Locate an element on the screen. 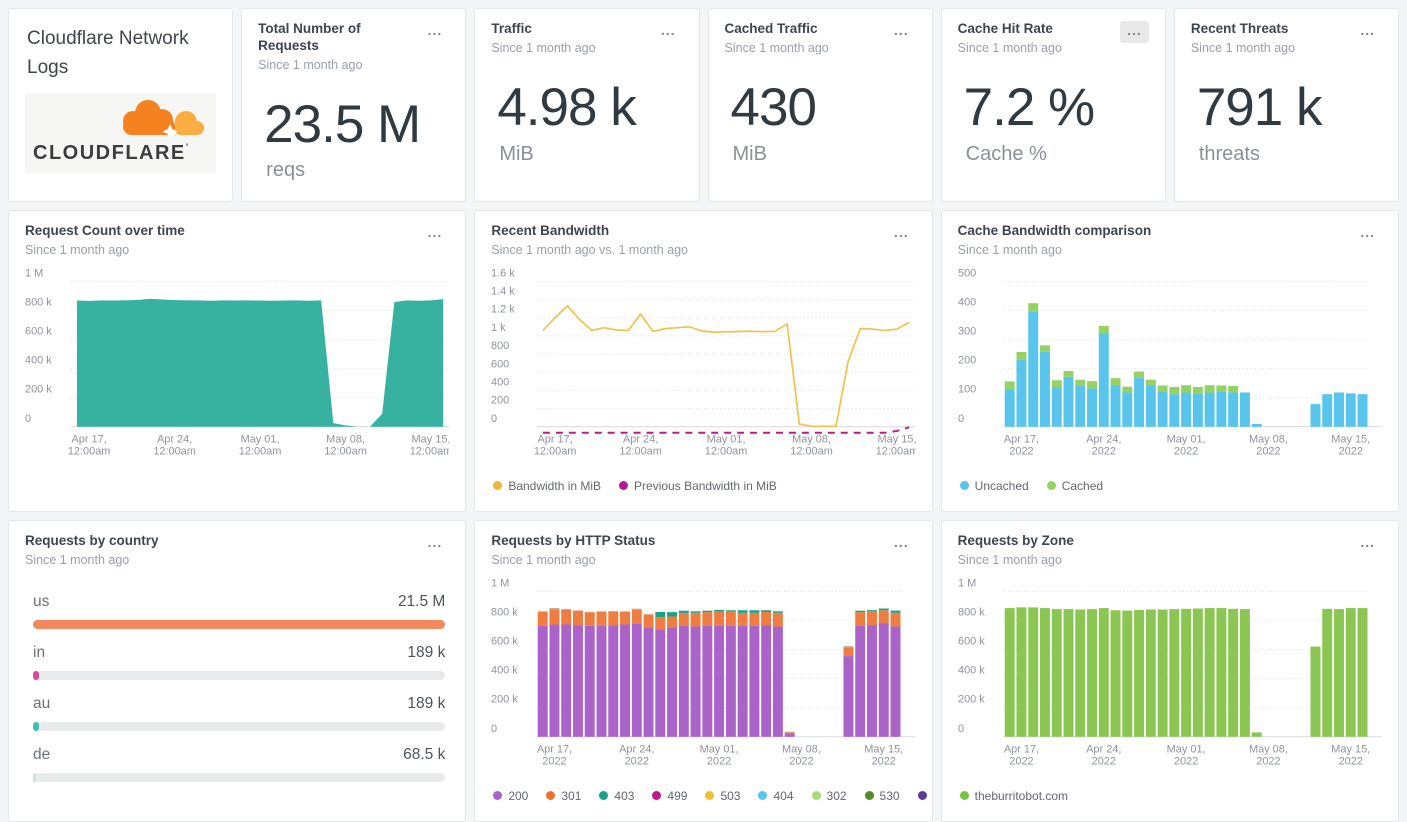 The height and width of the screenshot is (822, 1407). panel-title: Cache Hit Rate is located at coordinates (1010, 29).